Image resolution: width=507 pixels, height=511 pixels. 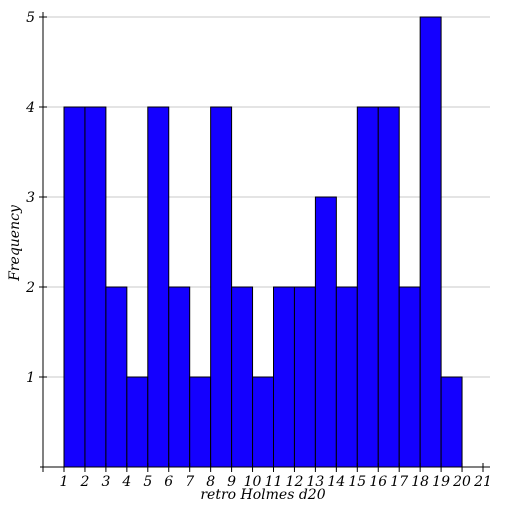 I want to click on x-tick-label-10: 10, so click(x=253, y=482).